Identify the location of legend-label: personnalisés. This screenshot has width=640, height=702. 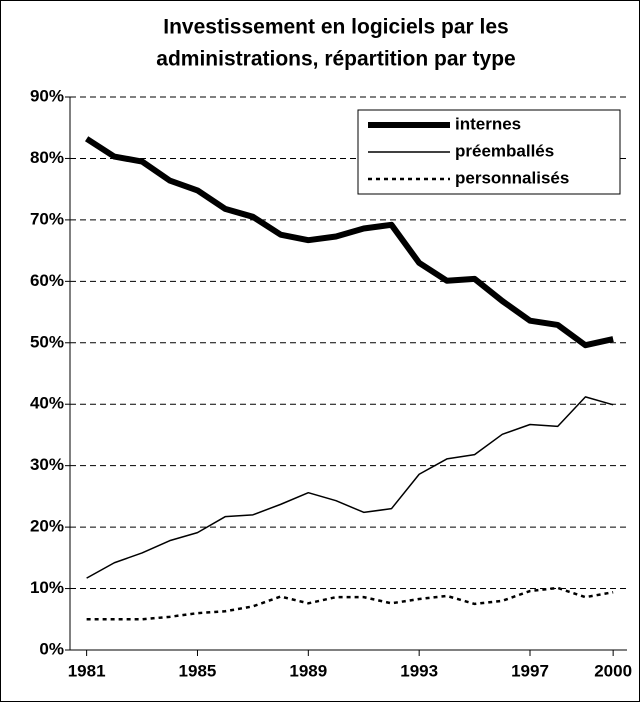
(512, 177).